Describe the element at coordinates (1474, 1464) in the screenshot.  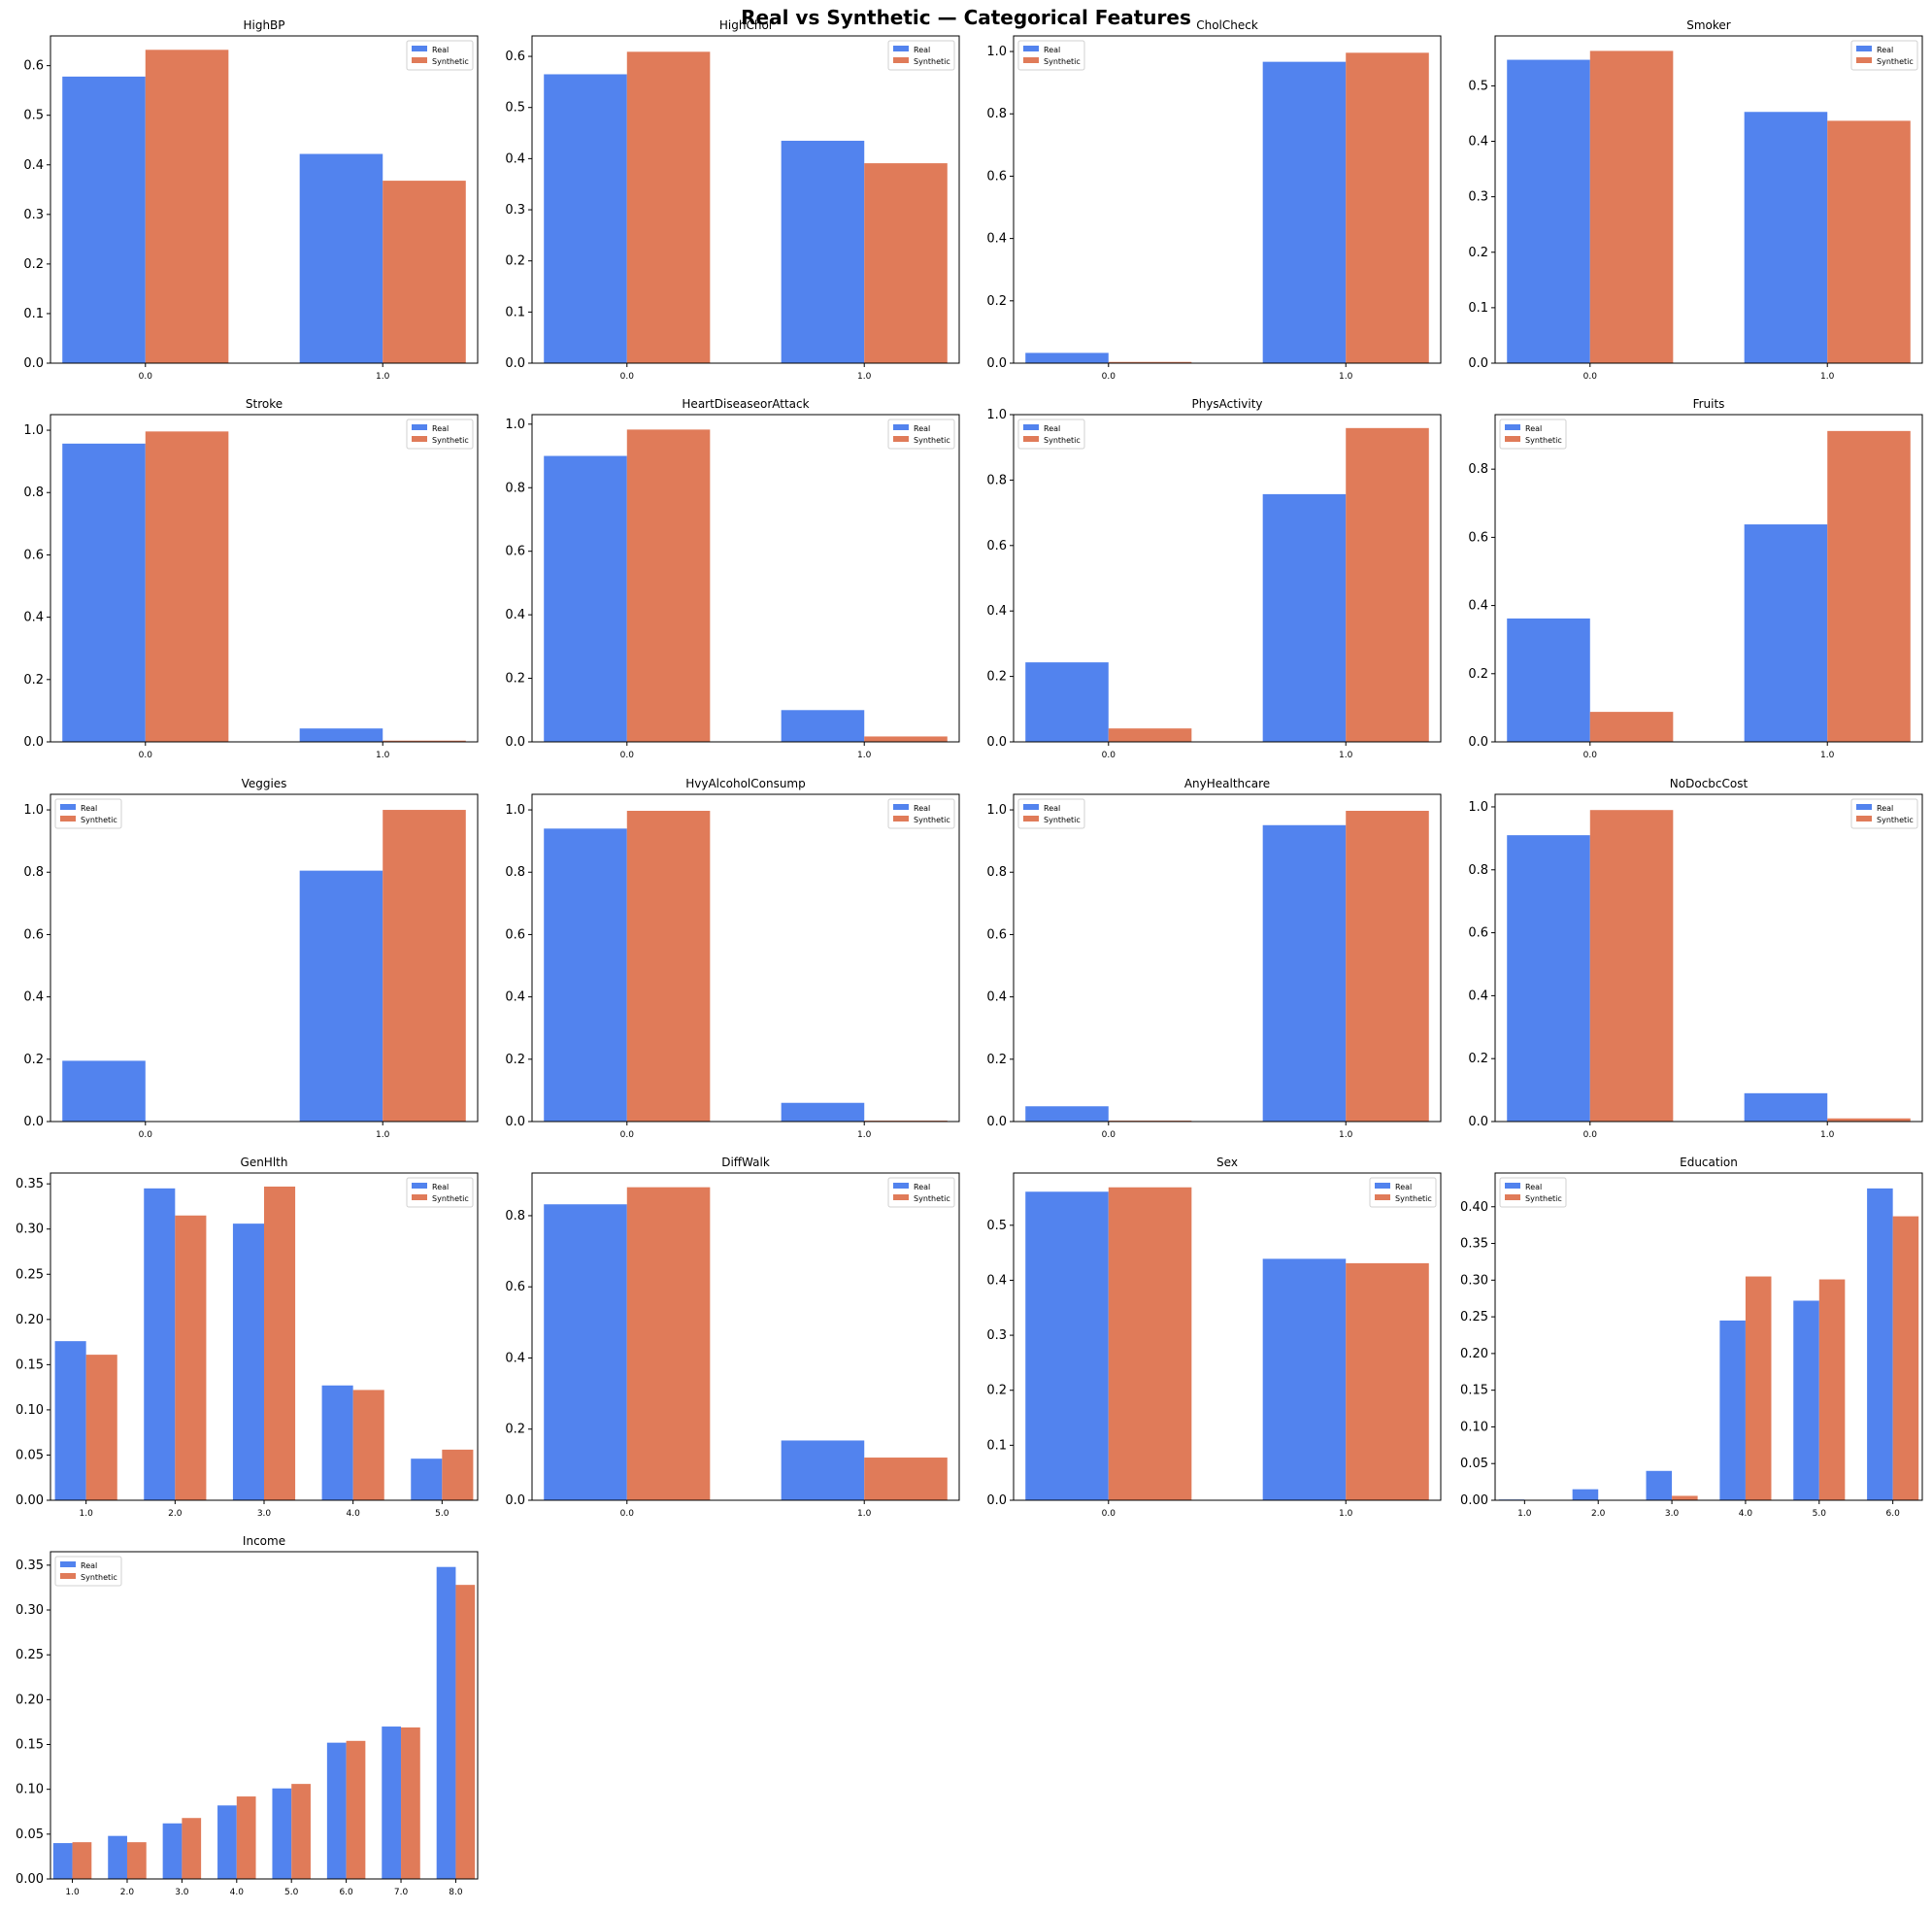
I see `y-tick-label: 0.05` at that location.